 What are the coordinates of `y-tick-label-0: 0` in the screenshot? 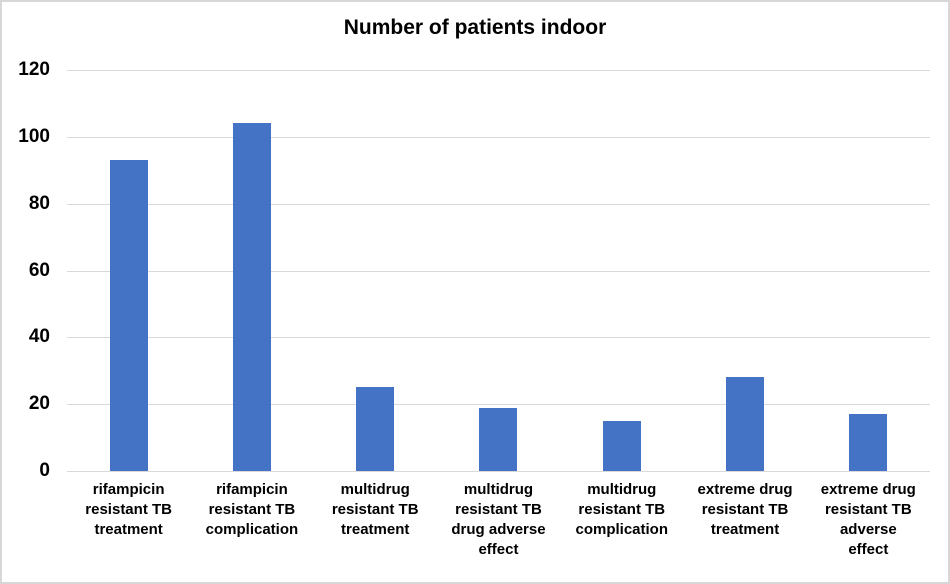 It's located at (44, 470).